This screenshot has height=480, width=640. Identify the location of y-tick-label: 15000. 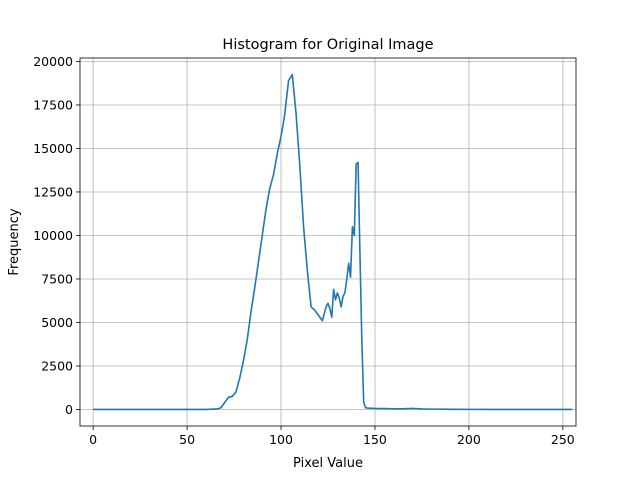
(53, 148).